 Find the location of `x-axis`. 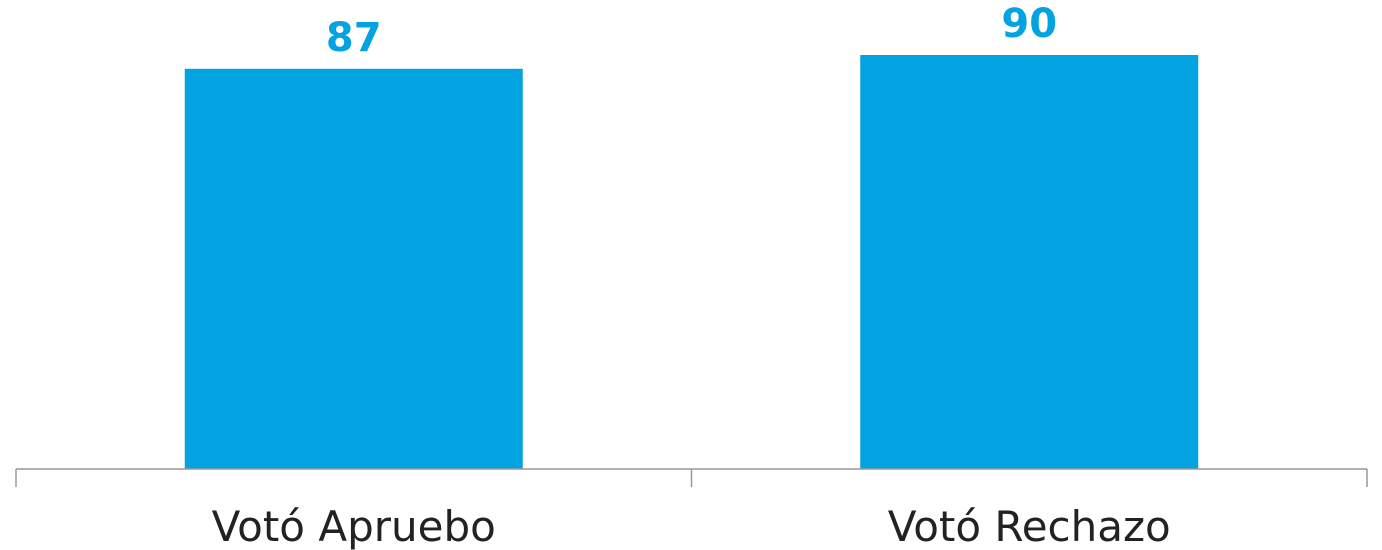

x-axis is located at coordinates (691, 478).